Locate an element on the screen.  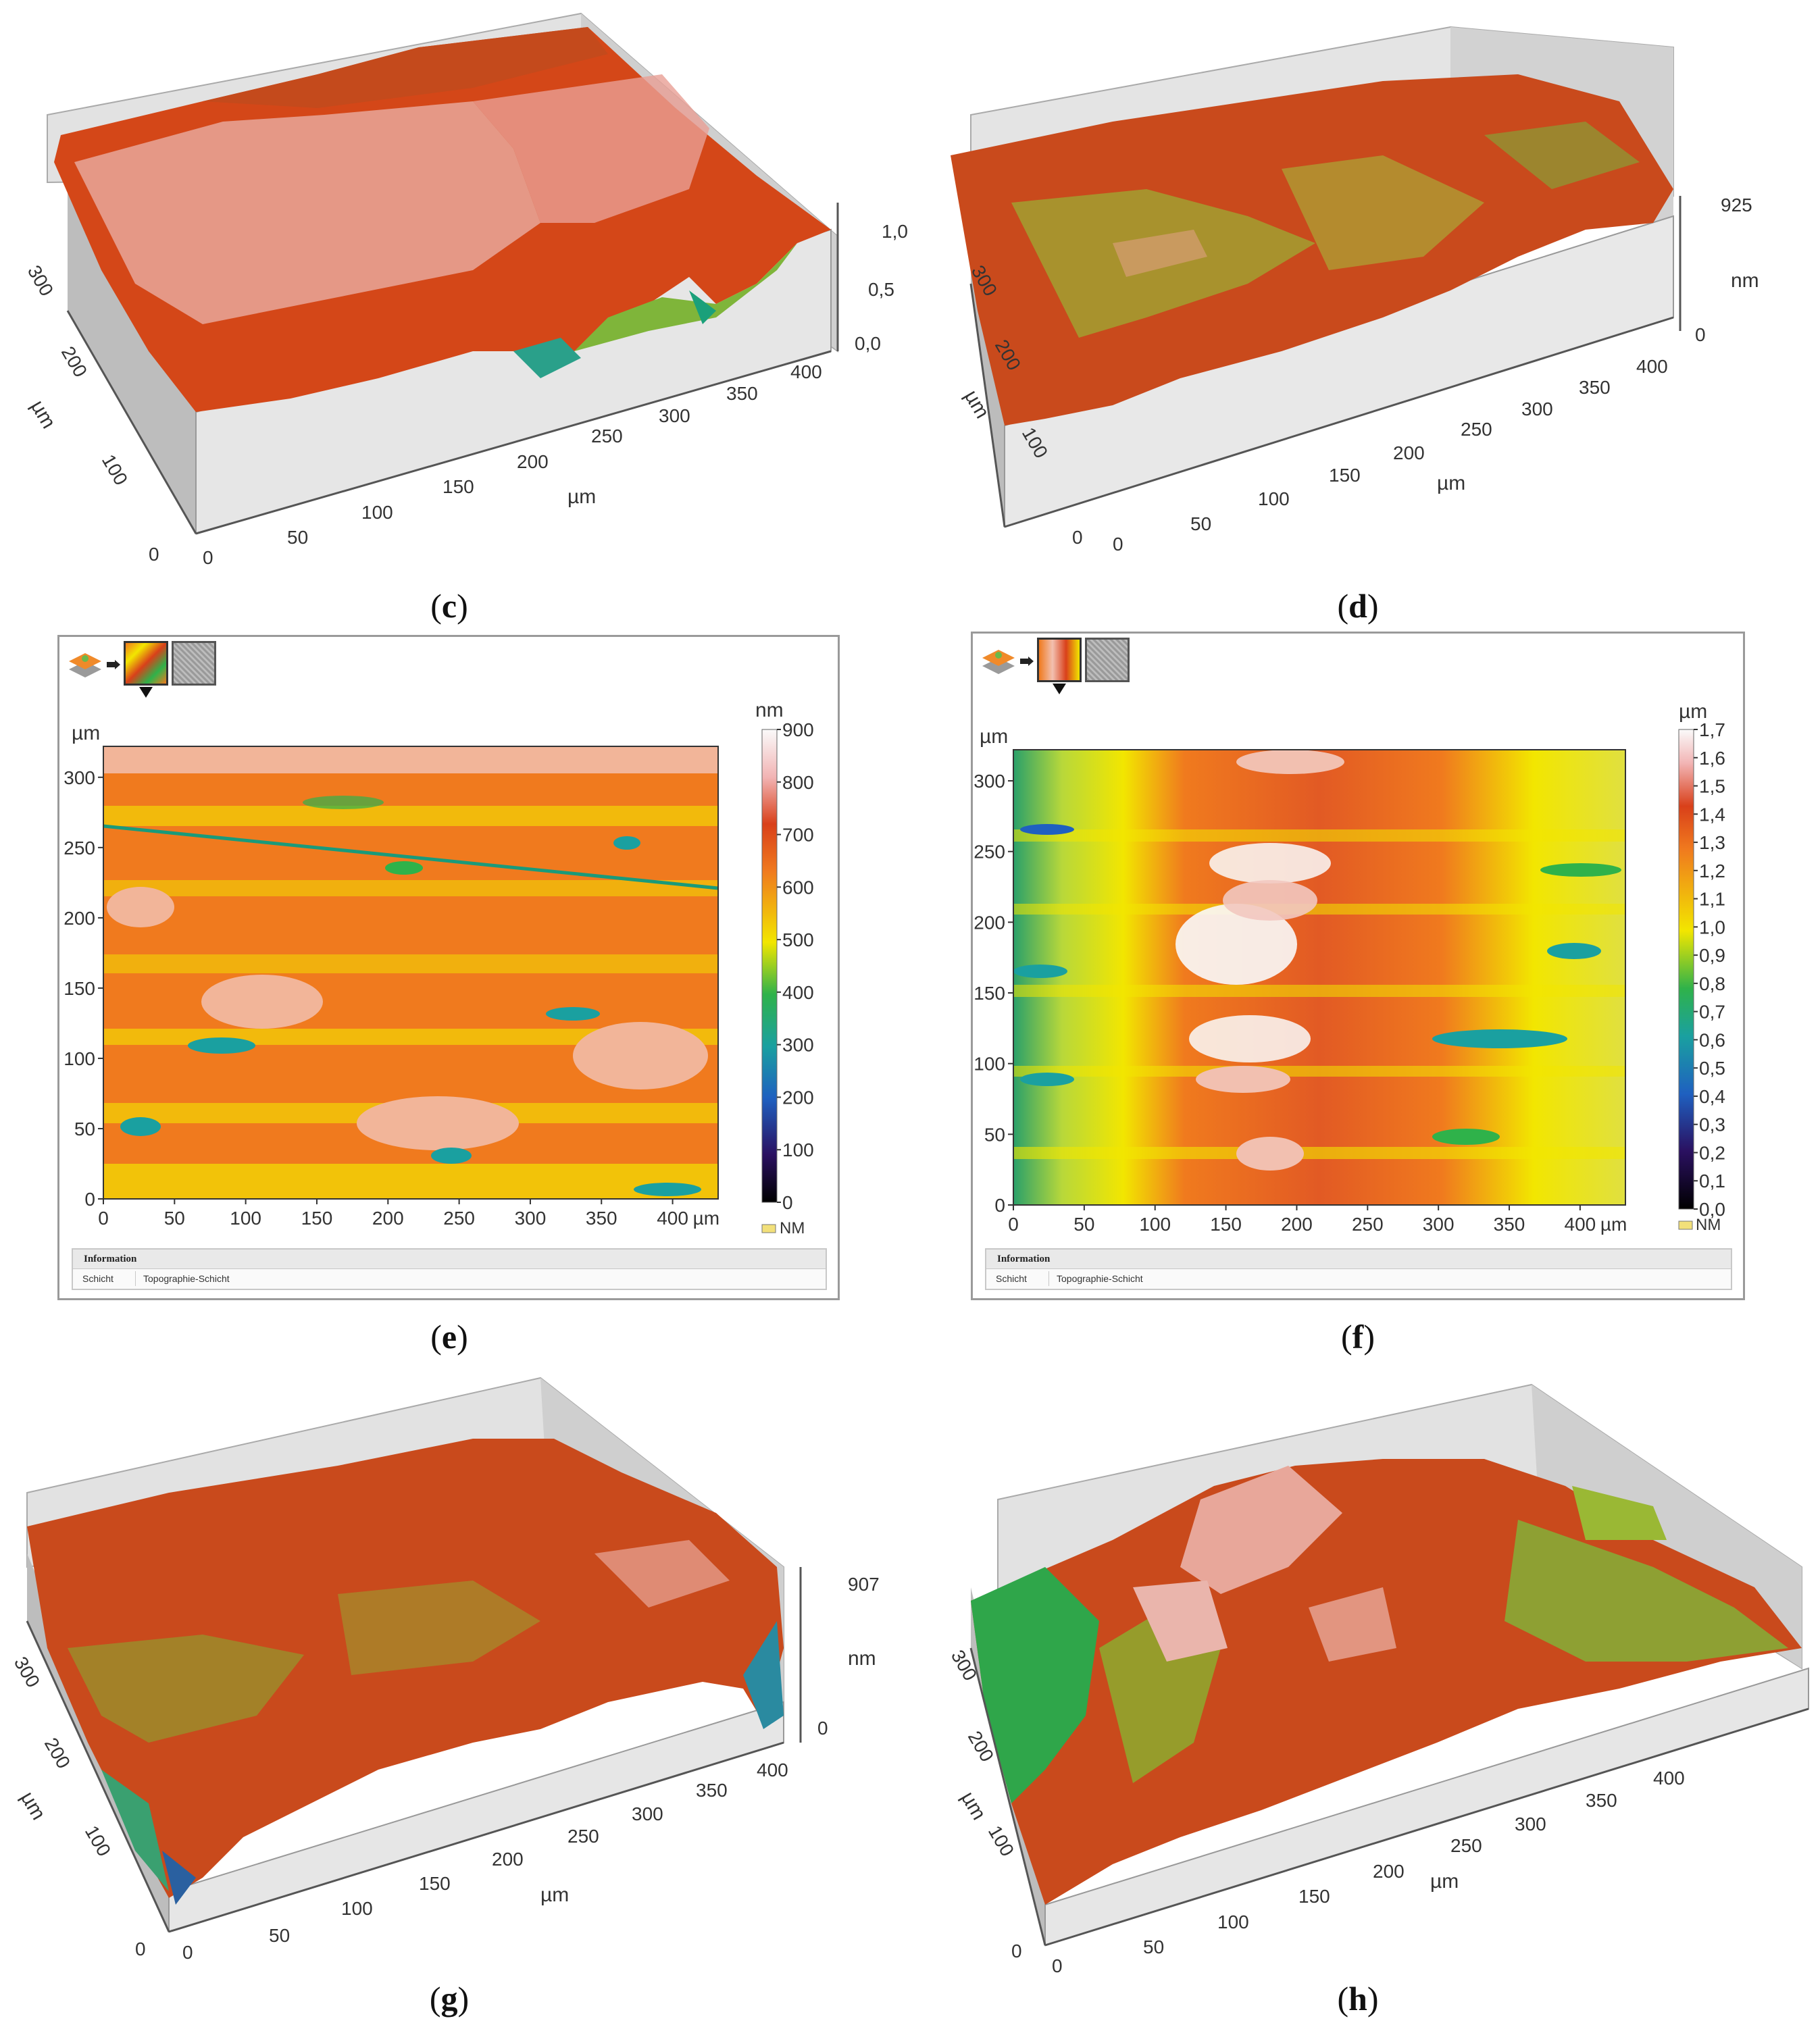
panel-c-ytick: 0 is located at coordinates (154, 555).